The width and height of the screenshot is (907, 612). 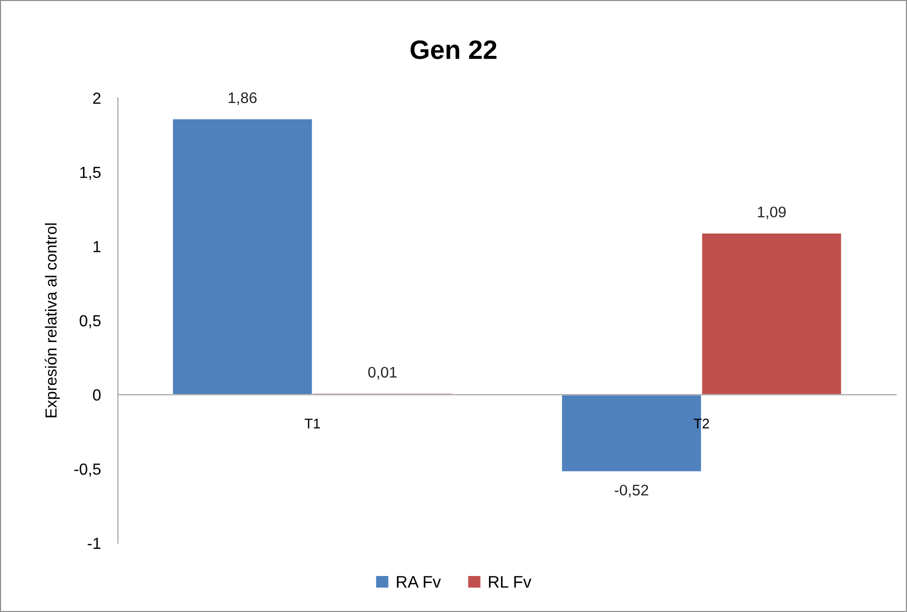 I want to click on y-tick-label: -1, so click(x=94, y=543).